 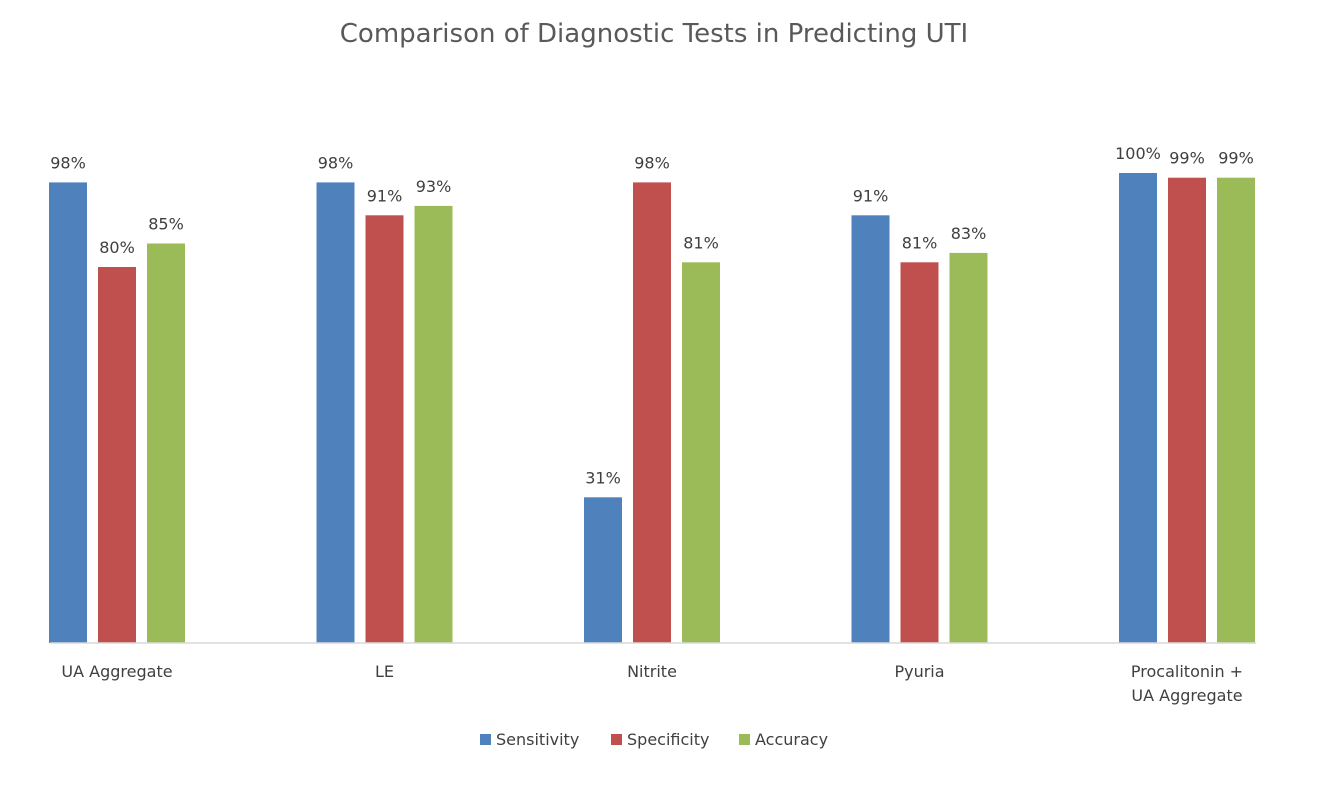 I want to click on data-label-specificity-3: 81%, so click(x=920, y=242).